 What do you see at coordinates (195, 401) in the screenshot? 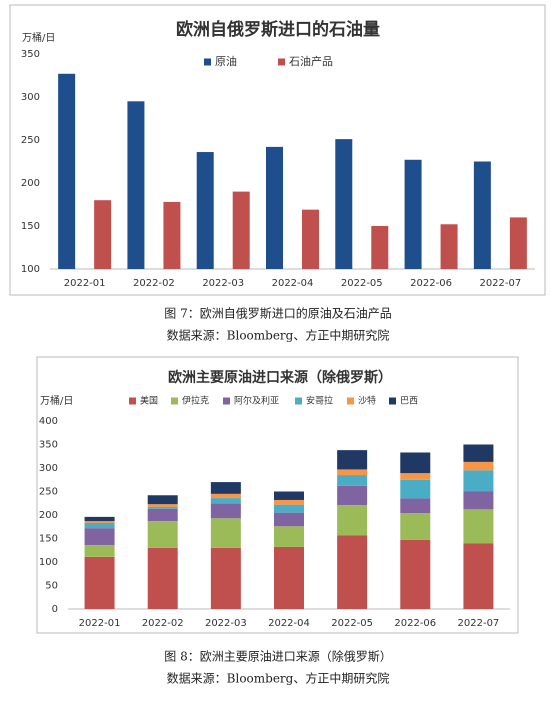
I see `legend-label: 伊拉克` at bounding box center [195, 401].